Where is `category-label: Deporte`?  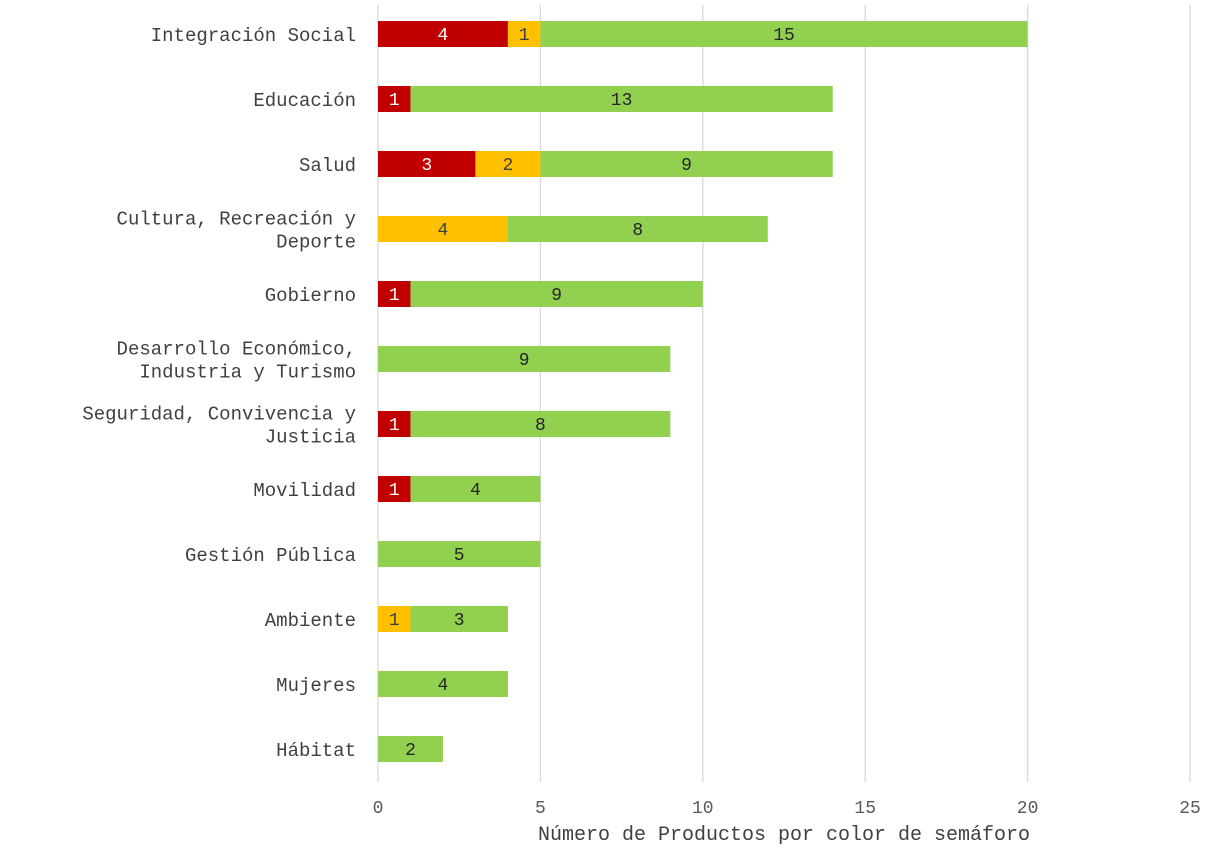
category-label: Deporte is located at coordinates (316, 243).